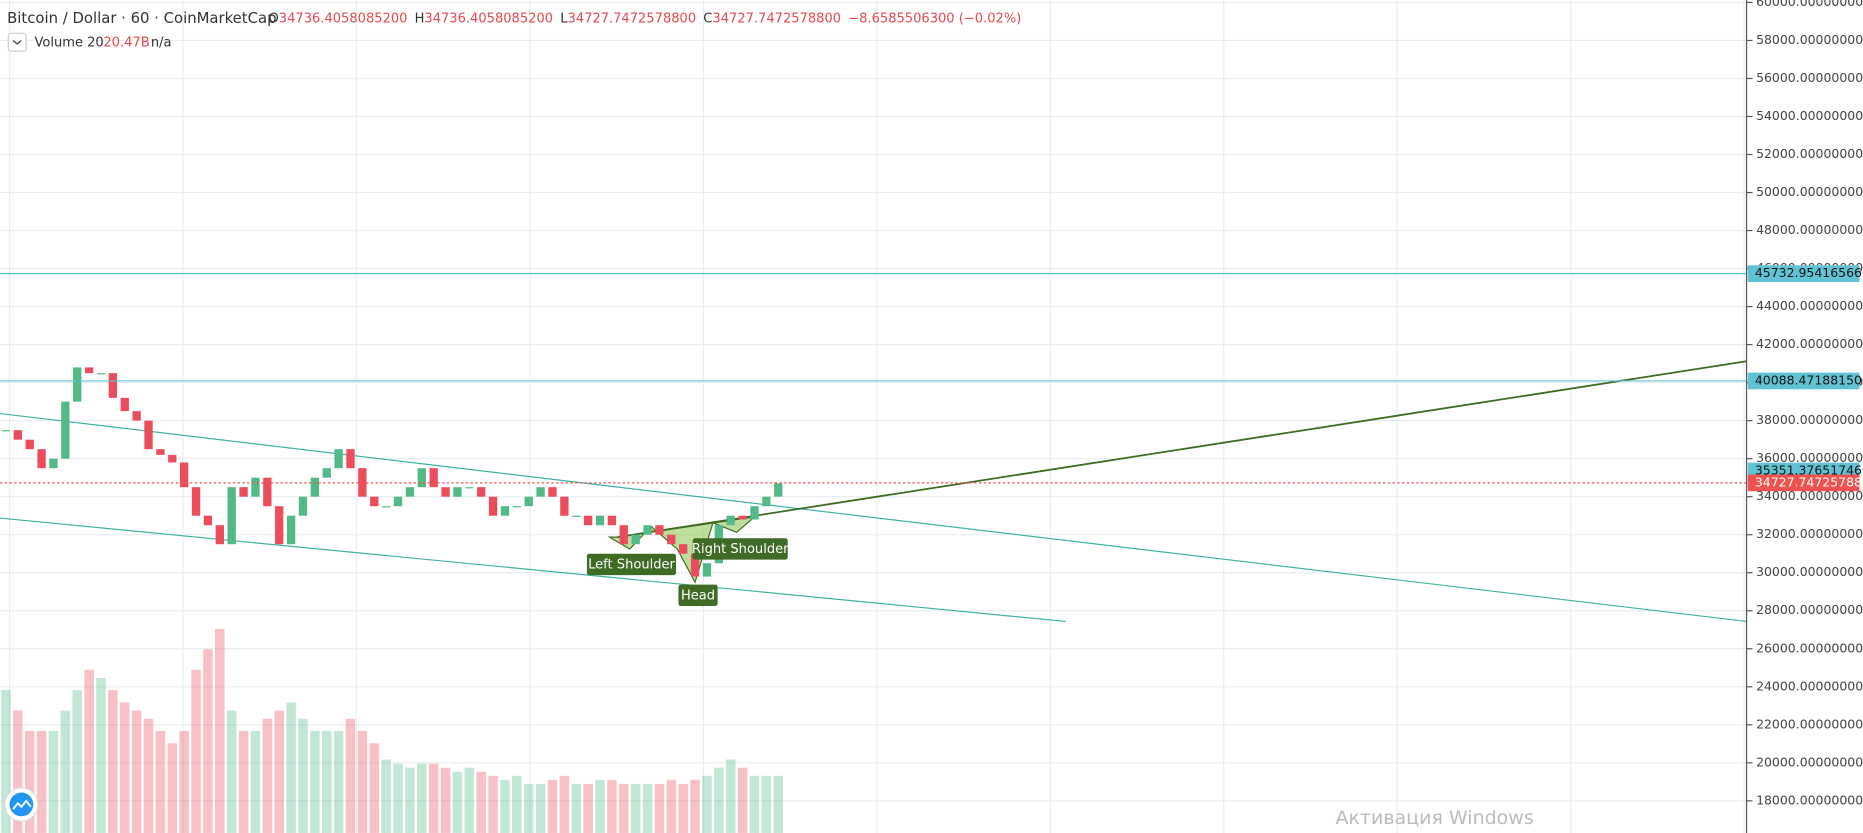 The image size is (1863, 833). Describe the element at coordinates (1809, 115) in the screenshot. I see `y-tick-label: 54000.0000000000` at that location.